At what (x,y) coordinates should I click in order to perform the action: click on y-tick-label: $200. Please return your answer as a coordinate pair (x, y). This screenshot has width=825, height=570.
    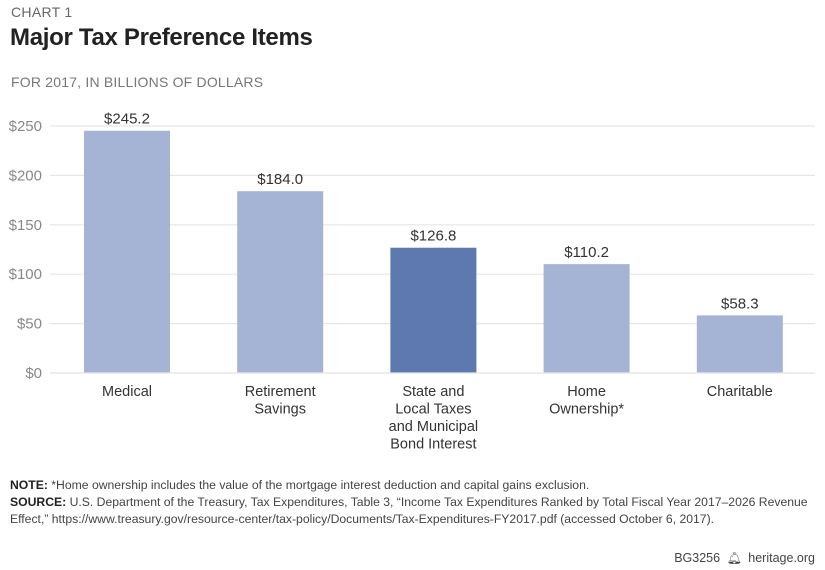
    Looking at the image, I should click on (25, 175).